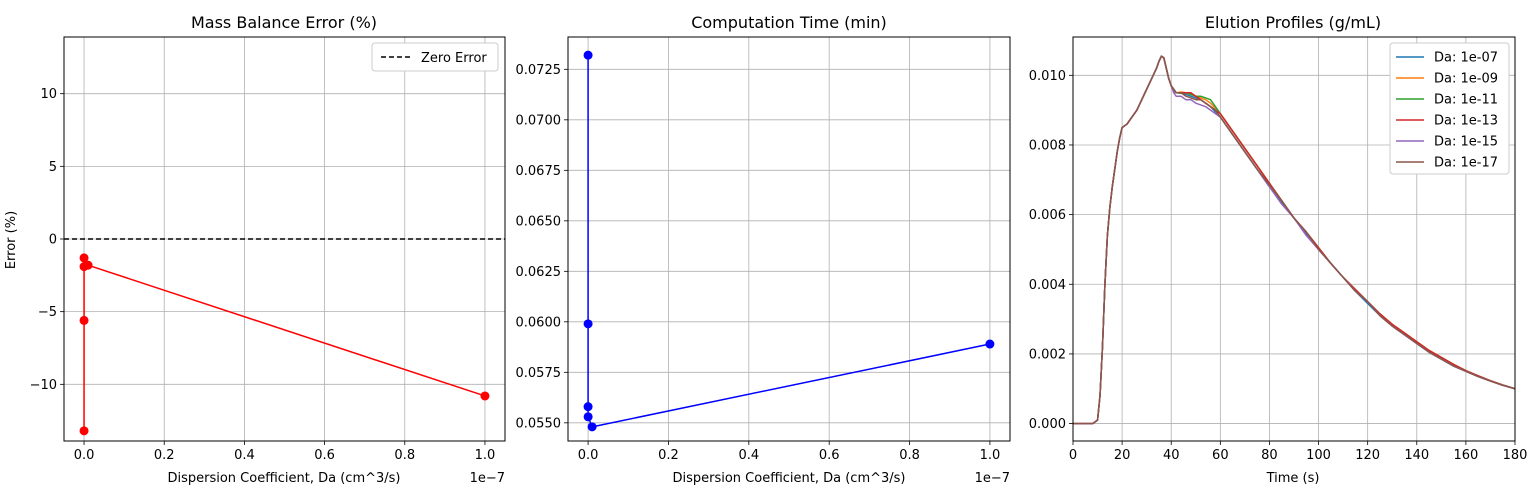 This screenshot has width=1539, height=500. What do you see at coordinates (539, 171) in the screenshot?
I see `y-tick-label: 0.0675` at bounding box center [539, 171].